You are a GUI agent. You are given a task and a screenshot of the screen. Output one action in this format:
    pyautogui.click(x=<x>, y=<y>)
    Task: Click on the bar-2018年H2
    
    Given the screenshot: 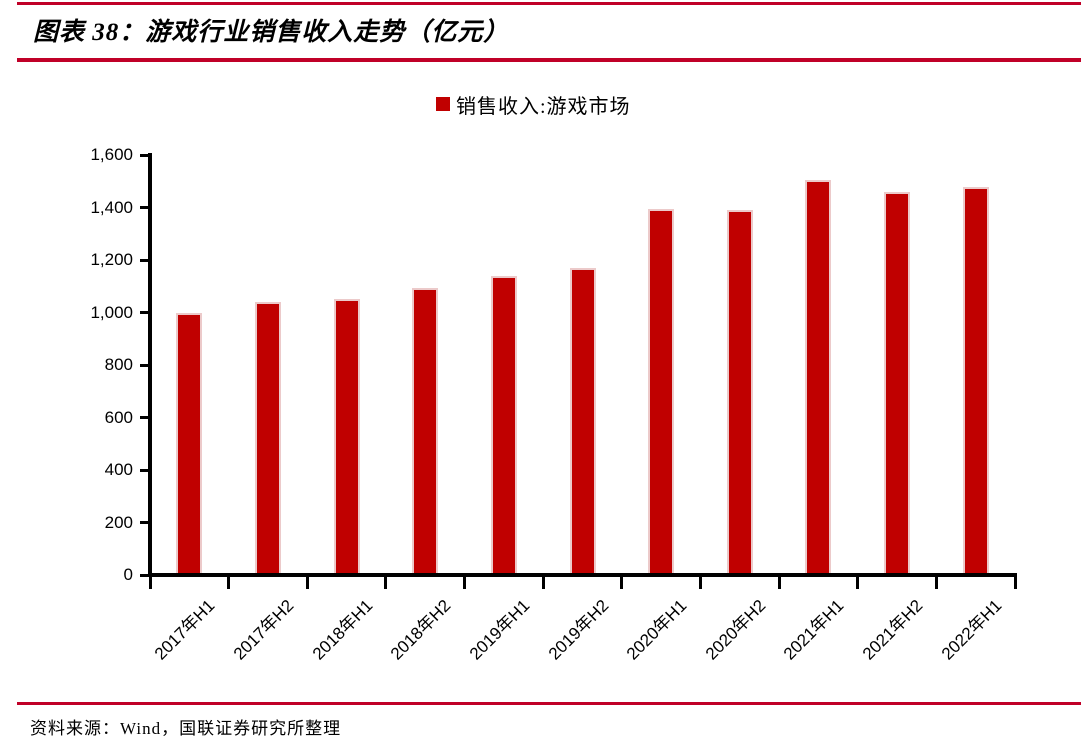 What is the action you would take?
    pyautogui.click(x=425, y=431)
    